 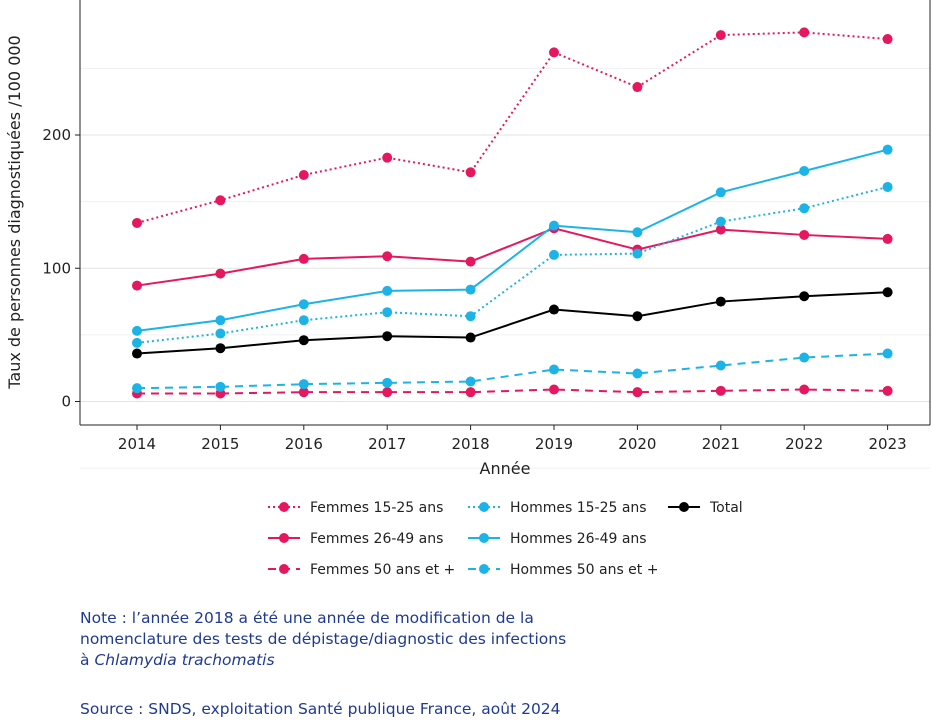 I want to click on y-tick-label: 100, so click(x=56, y=268).